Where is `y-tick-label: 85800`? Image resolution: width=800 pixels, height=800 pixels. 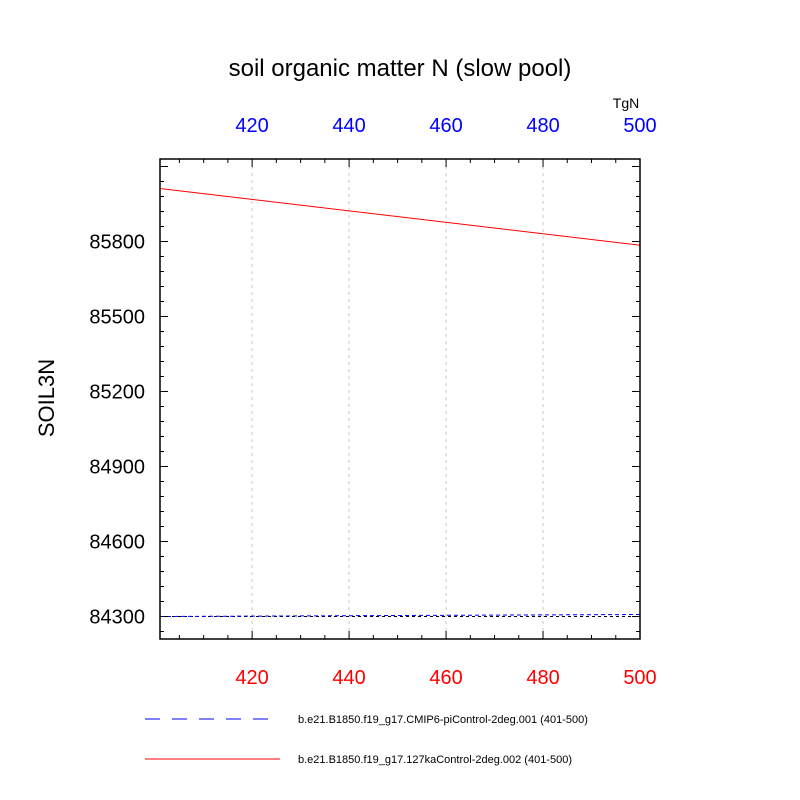 y-tick-label: 85800 is located at coordinates (117, 243).